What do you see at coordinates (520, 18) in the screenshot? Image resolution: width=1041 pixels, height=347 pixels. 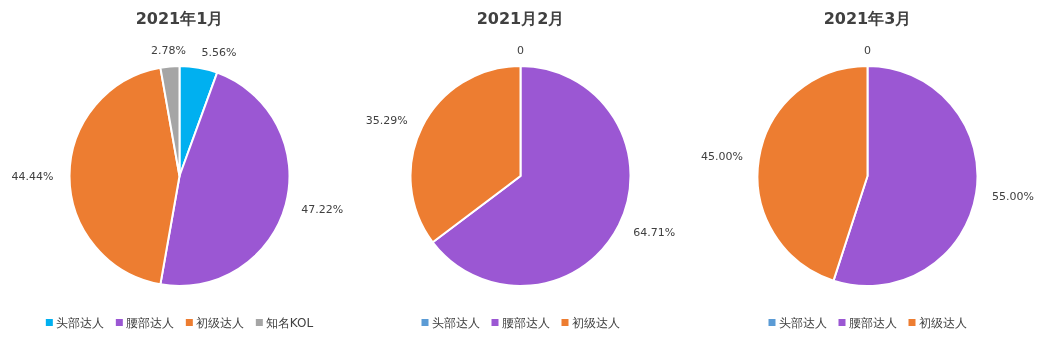 I see `chart-title: 2021月2月` at bounding box center [520, 18].